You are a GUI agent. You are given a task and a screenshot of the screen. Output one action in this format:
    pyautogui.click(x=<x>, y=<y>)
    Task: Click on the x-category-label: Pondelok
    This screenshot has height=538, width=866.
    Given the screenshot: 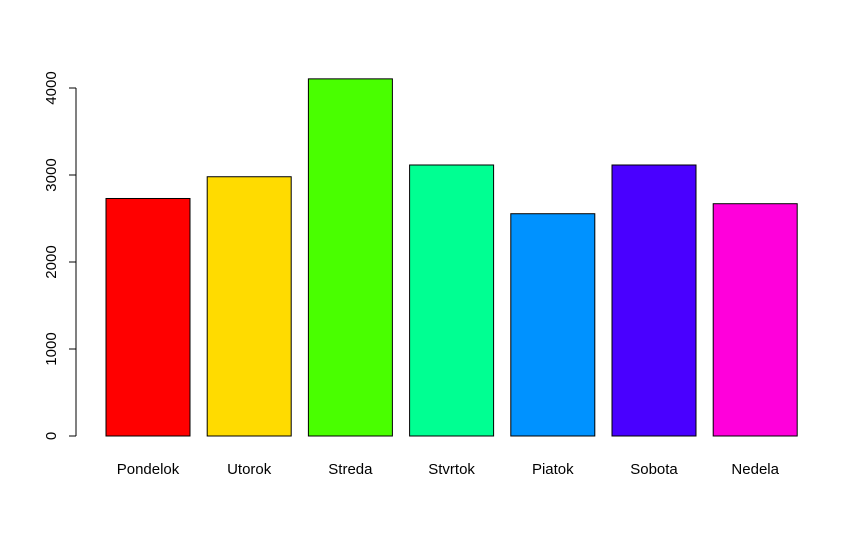 What is the action you would take?
    pyautogui.click(x=148, y=469)
    